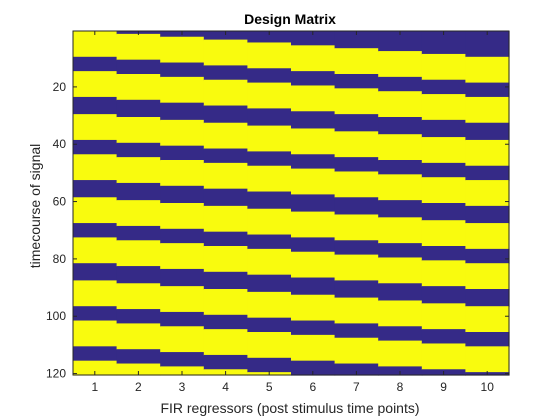 Image resolution: width=560 pixels, height=420 pixels. Describe the element at coordinates (182, 387) in the screenshot. I see `x-tick-label: 3` at that location.